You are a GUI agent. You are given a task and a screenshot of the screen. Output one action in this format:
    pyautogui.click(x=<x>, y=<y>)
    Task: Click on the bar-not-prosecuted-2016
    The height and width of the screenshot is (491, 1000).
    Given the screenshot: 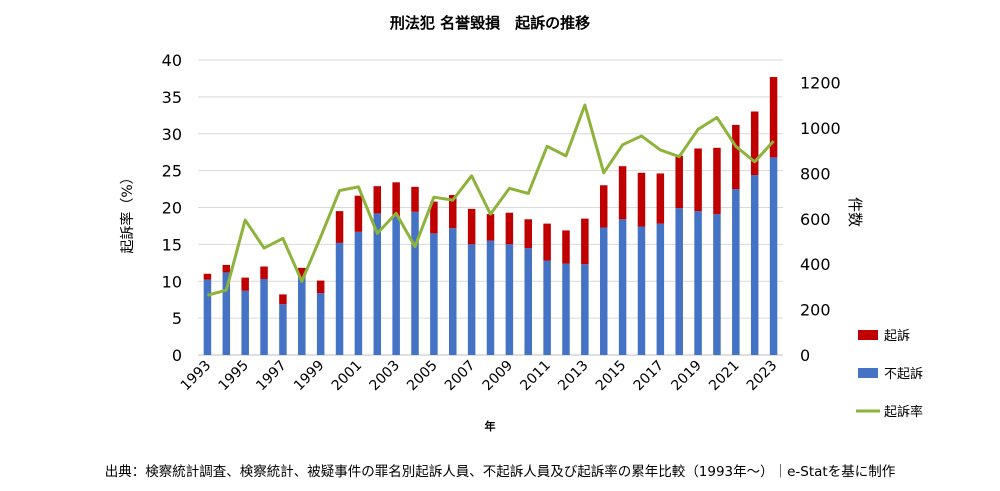 What is the action you would take?
    pyautogui.click(x=641, y=290)
    